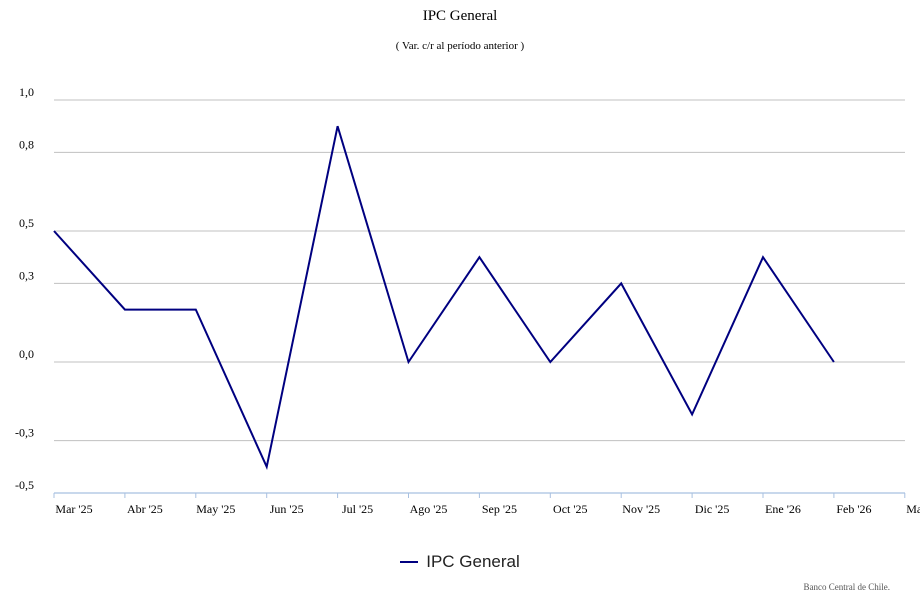  I want to click on x-tick-label: Nov '25, so click(641, 509).